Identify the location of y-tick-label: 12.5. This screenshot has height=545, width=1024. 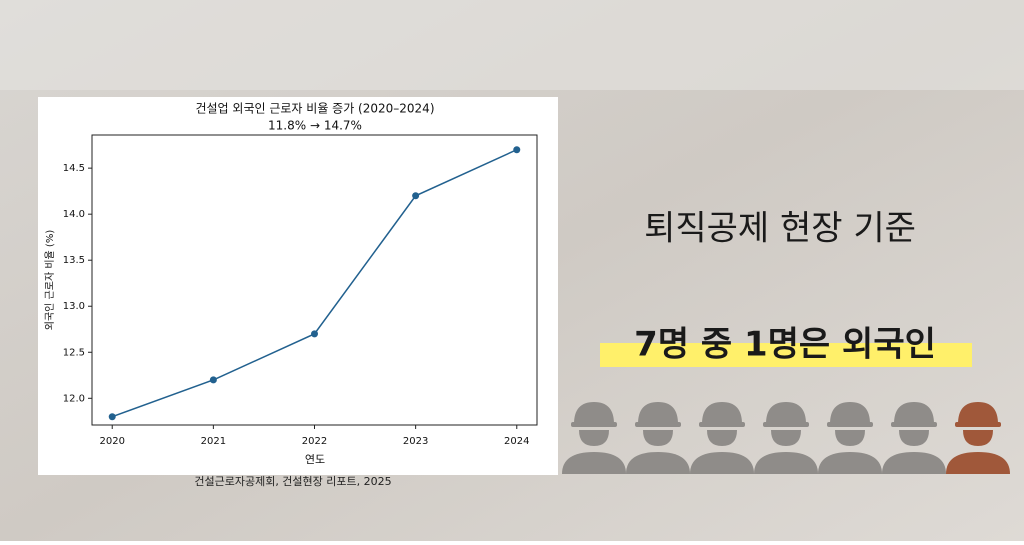
(74, 352).